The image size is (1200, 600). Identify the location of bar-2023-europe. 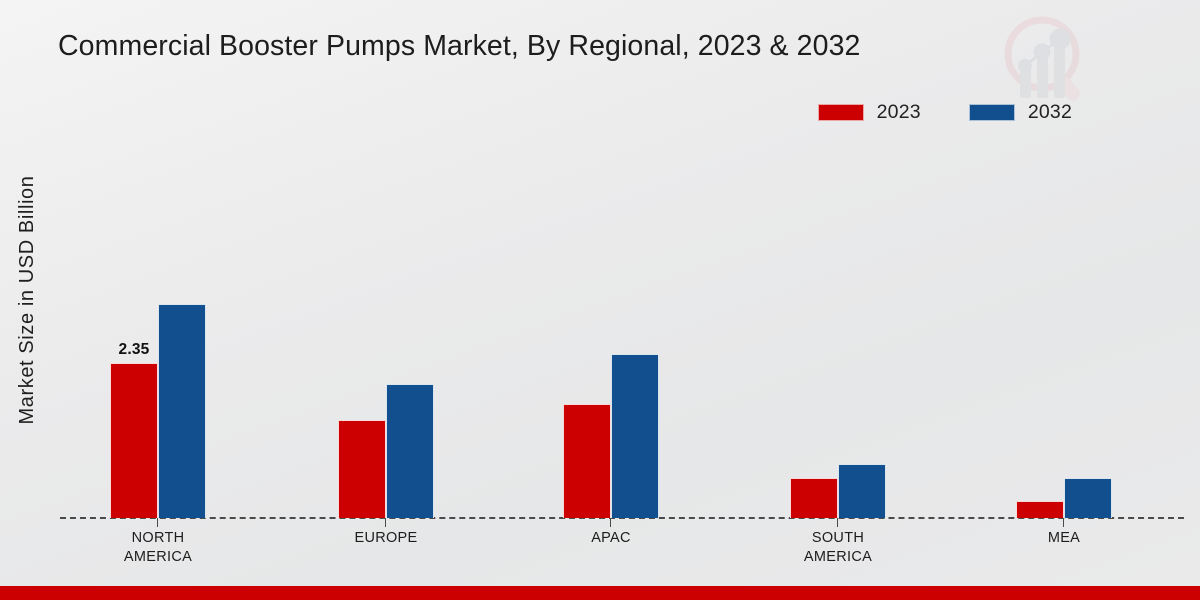
(362, 469).